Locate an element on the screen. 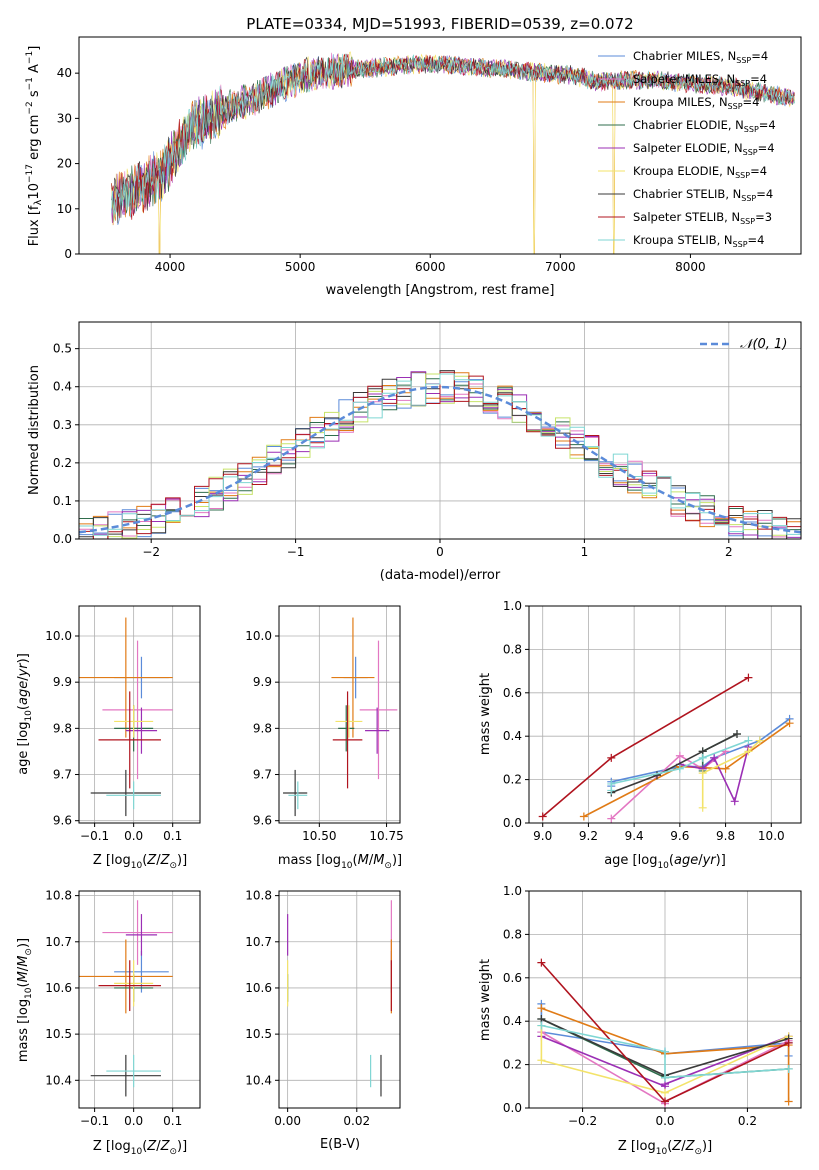 The height and width of the screenshot is (1170, 819). normal-curve is located at coordinates (440, 459).